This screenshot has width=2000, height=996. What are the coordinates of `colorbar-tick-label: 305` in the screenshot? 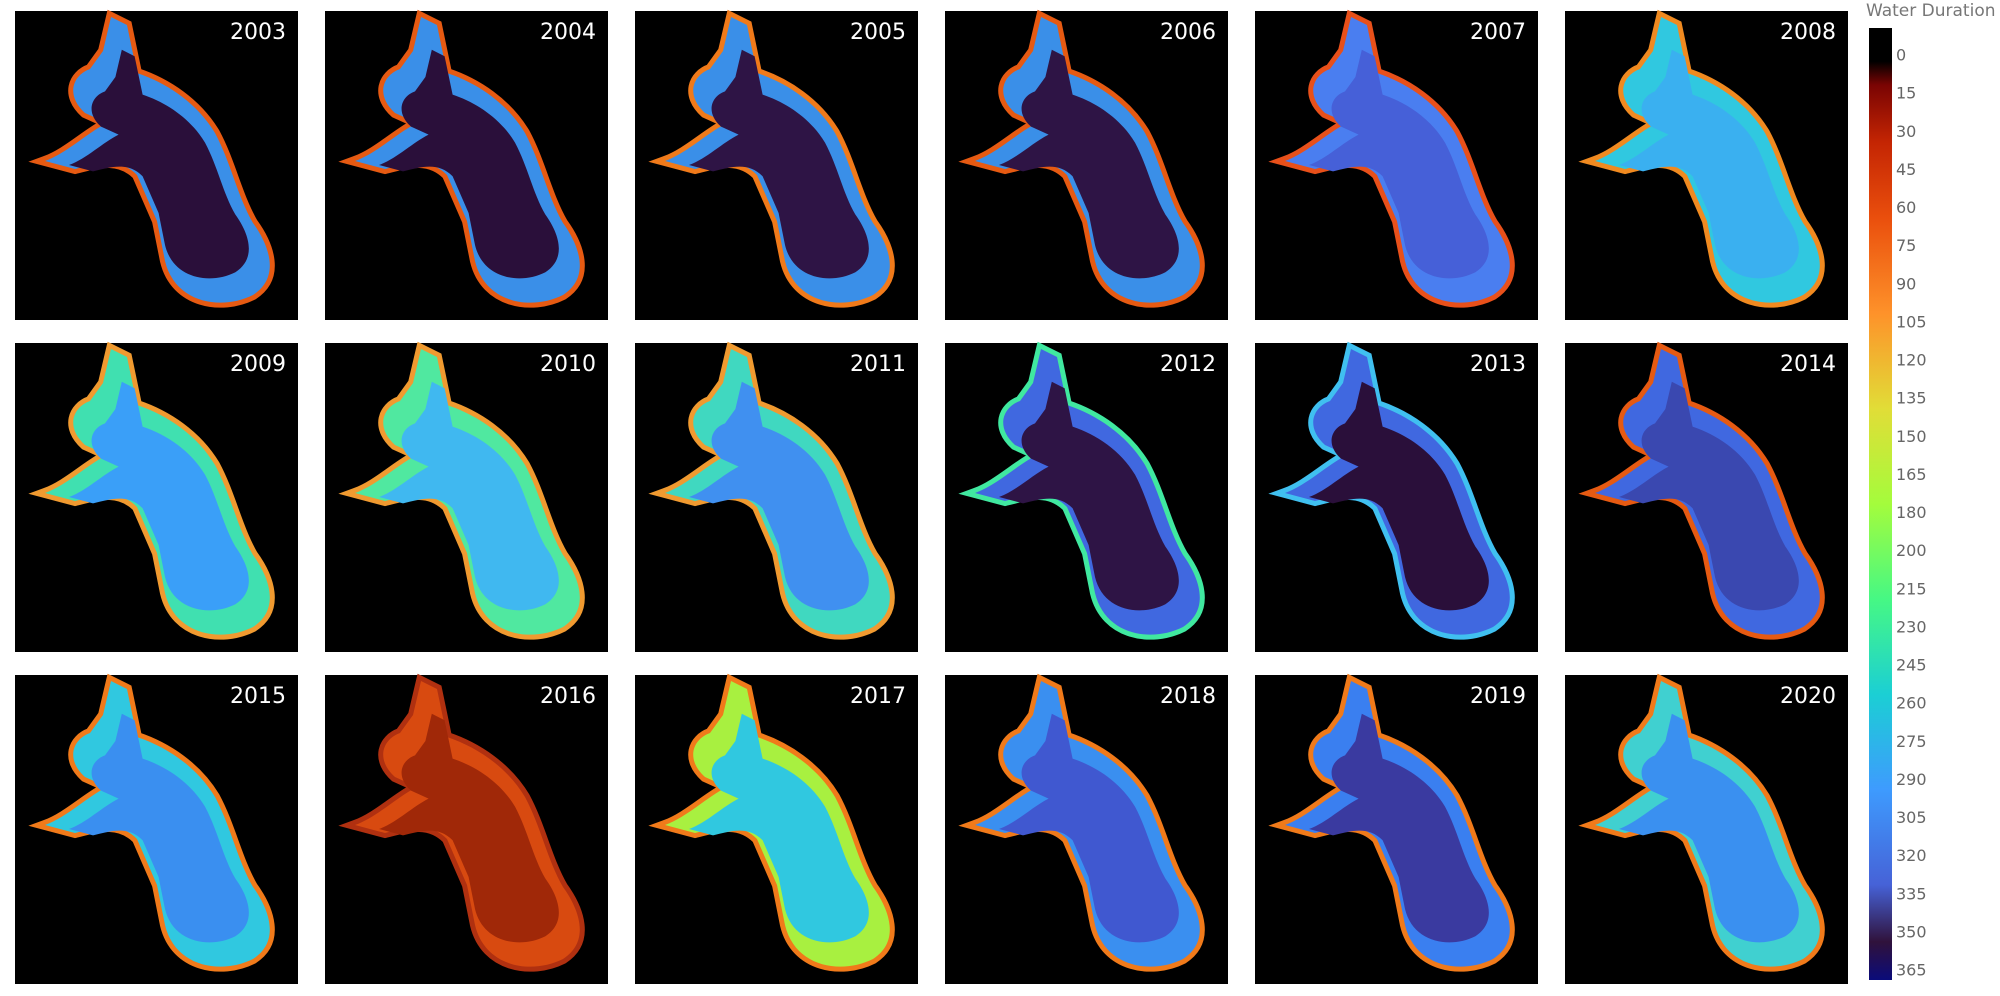 It's located at (1911, 817).